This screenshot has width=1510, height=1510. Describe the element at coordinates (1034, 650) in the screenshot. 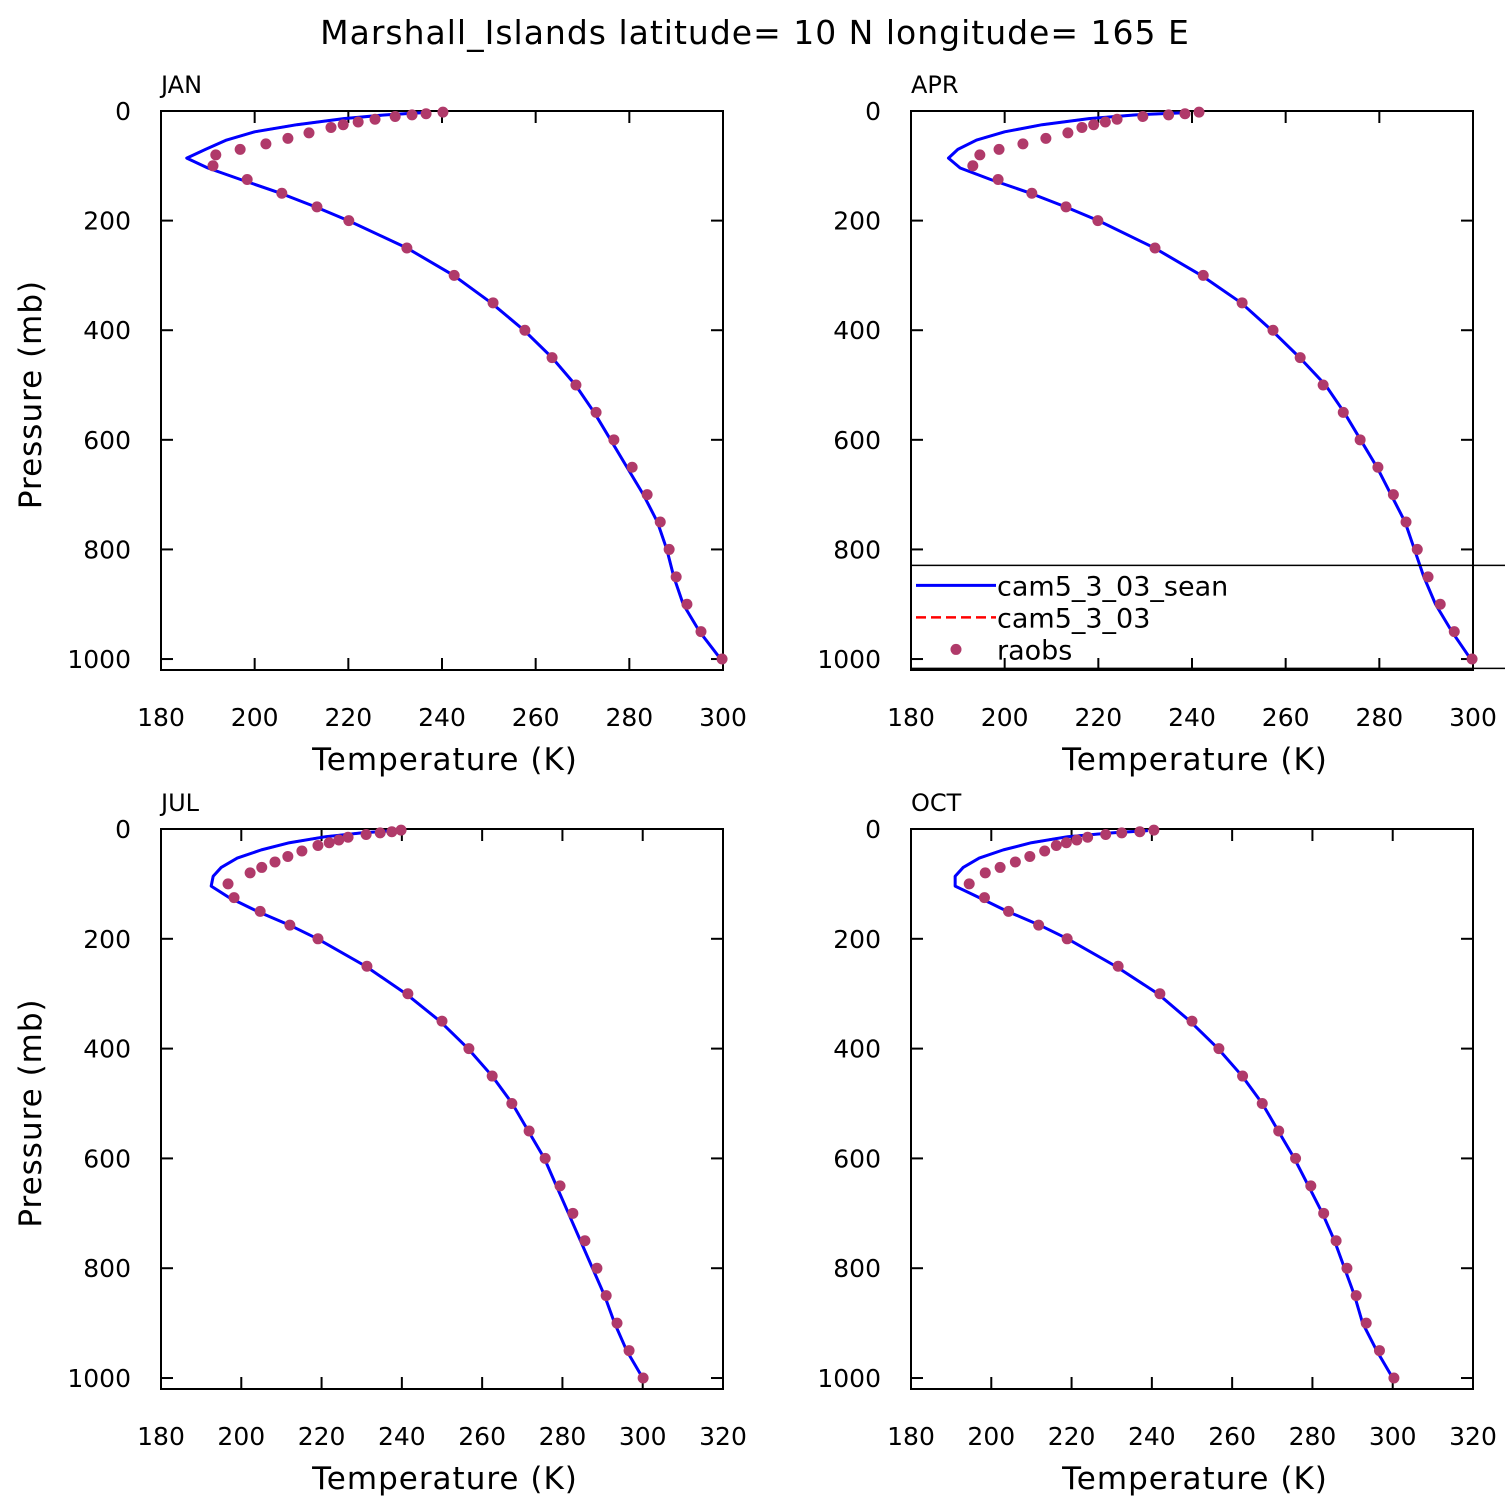

I see `legend-label: raobs` at that location.